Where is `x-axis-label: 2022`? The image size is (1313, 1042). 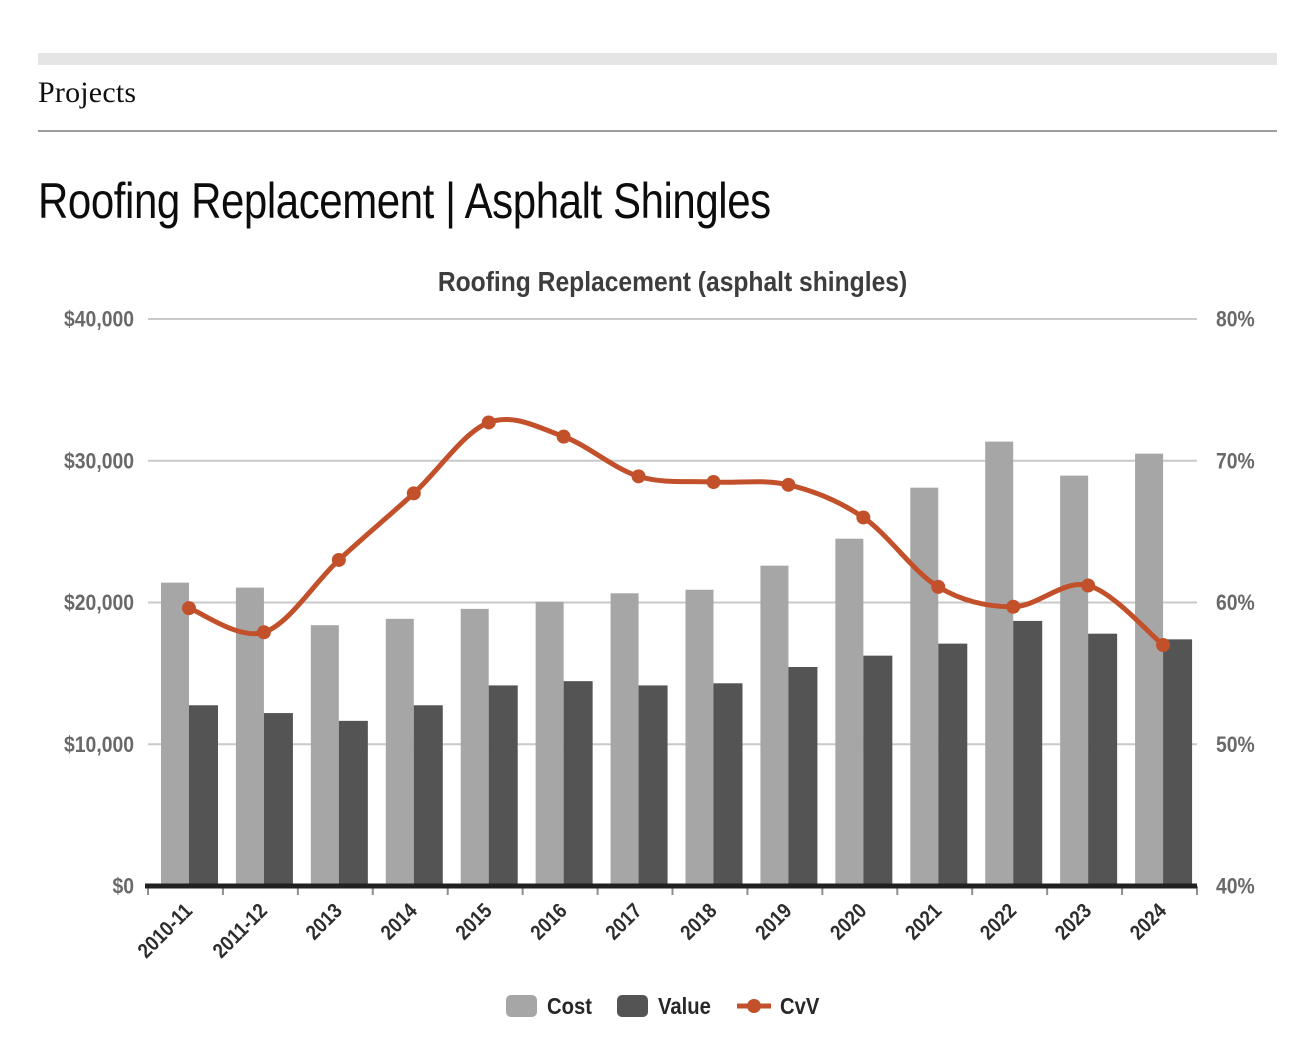 x-axis-label: 2022 is located at coordinates (999, 922).